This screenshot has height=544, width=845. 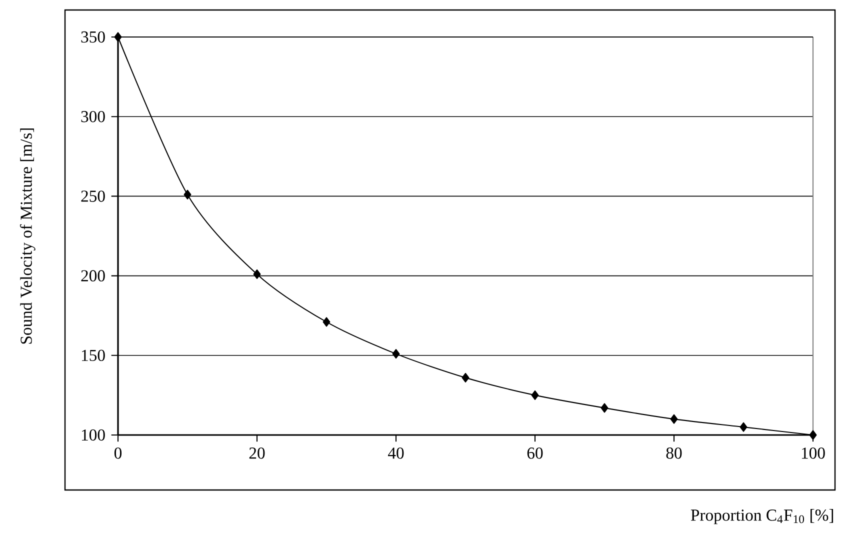 What do you see at coordinates (396, 453) in the screenshot?
I see `x-tick-label: 40` at bounding box center [396, 453].